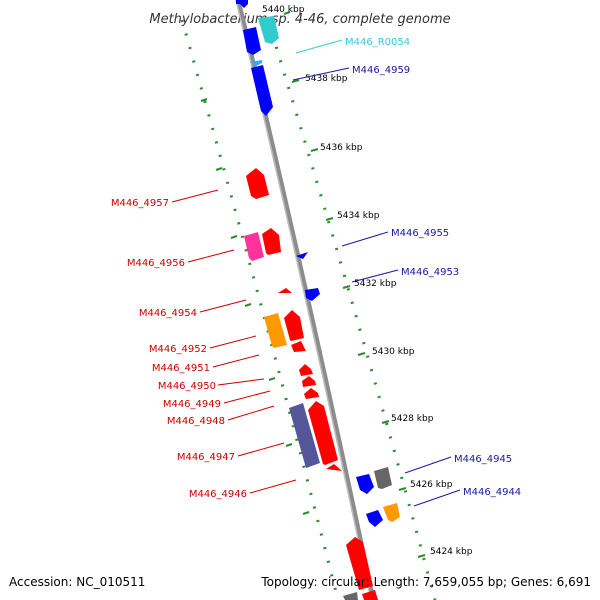  I want to click on gene-label-4959: M446_4959, so click(381, 70).